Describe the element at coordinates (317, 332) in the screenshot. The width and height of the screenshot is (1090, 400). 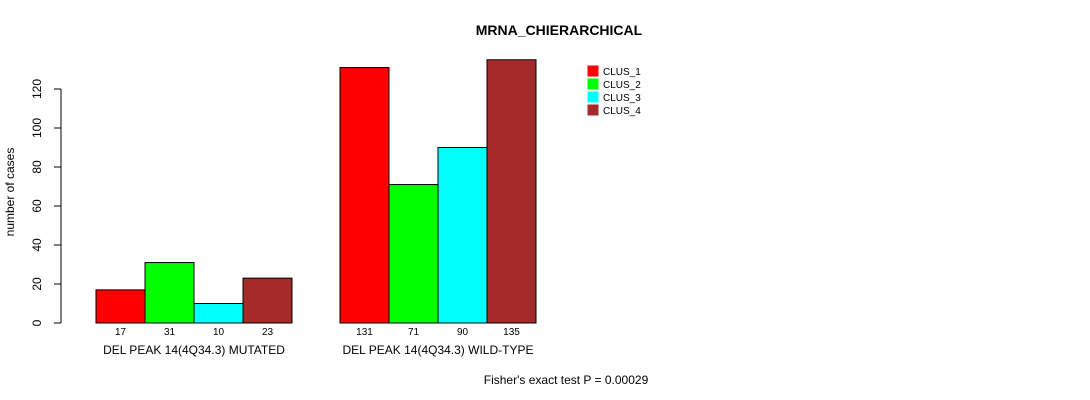
I see `count-labels: 17 31 10 23 131 71 90 135` at that location.